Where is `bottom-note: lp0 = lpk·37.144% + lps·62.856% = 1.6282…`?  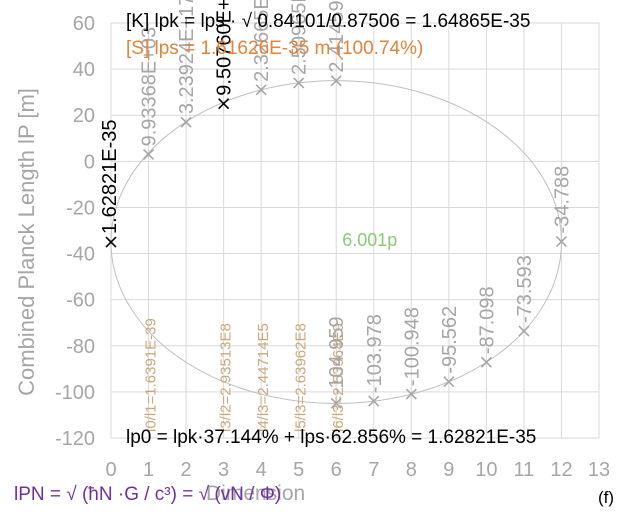 bottom-note: lp0 = lpk·37.144% + lps·62.856% = 1.6282… is located at coordinates (331, 437).